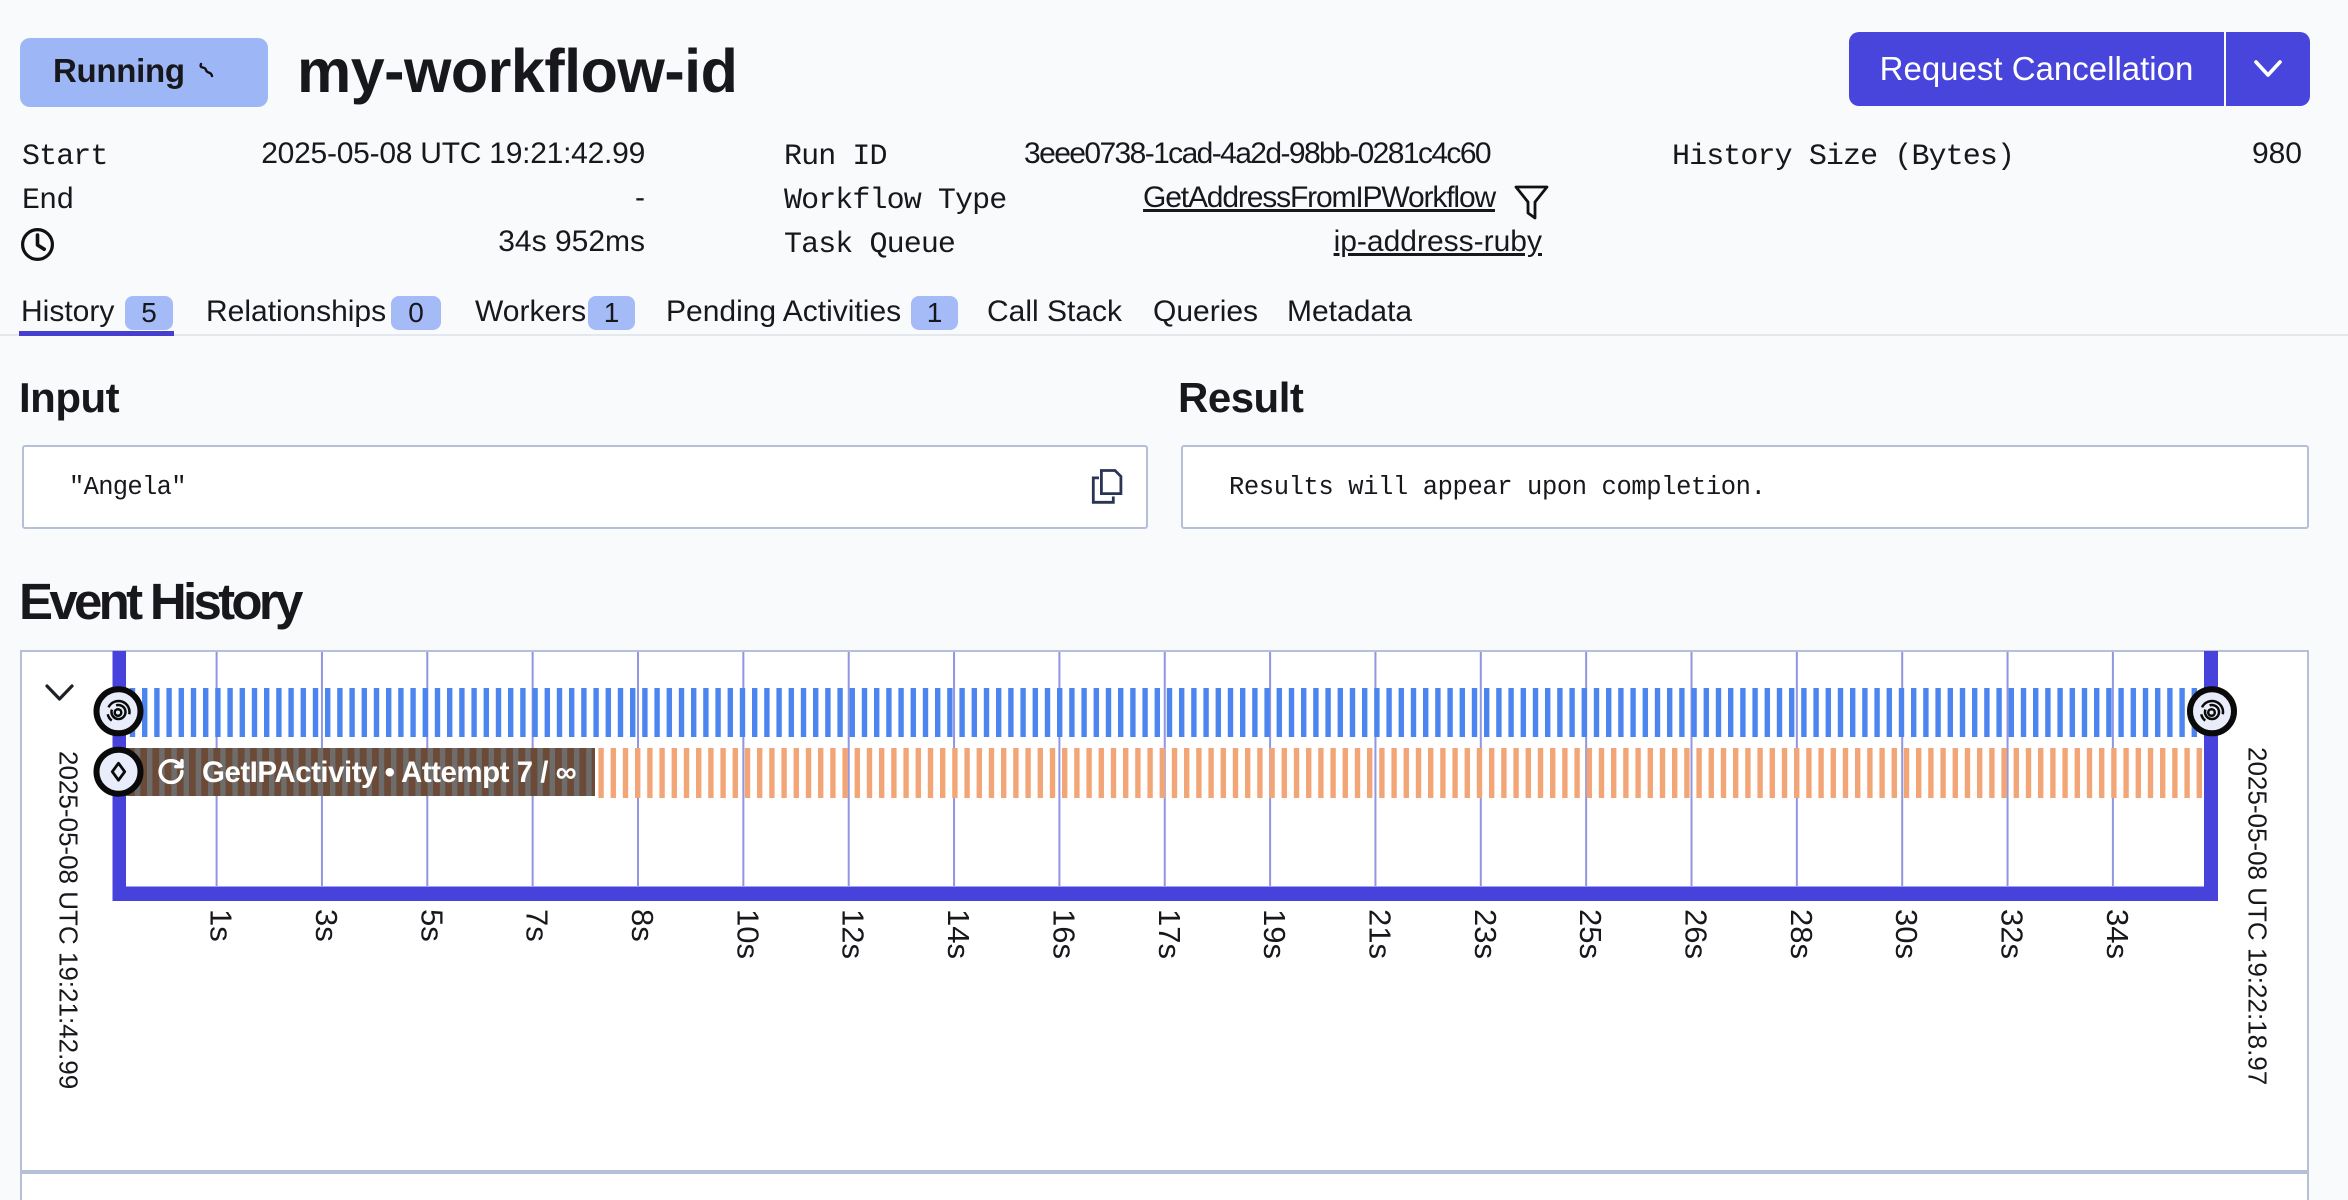 The width and height of the screenshot is (2348, 1200). I want to click on svg-text: GetIPActivity • Attempt 7 / ∞, so click(389, 772).